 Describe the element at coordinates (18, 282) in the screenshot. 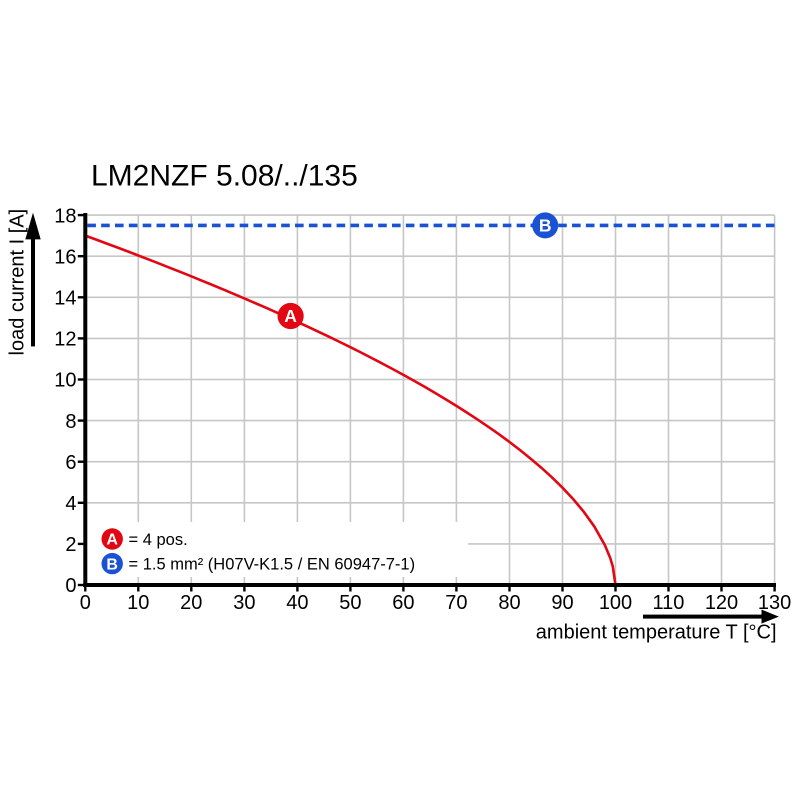

I see `svg-text: load current I [A]` at that location.